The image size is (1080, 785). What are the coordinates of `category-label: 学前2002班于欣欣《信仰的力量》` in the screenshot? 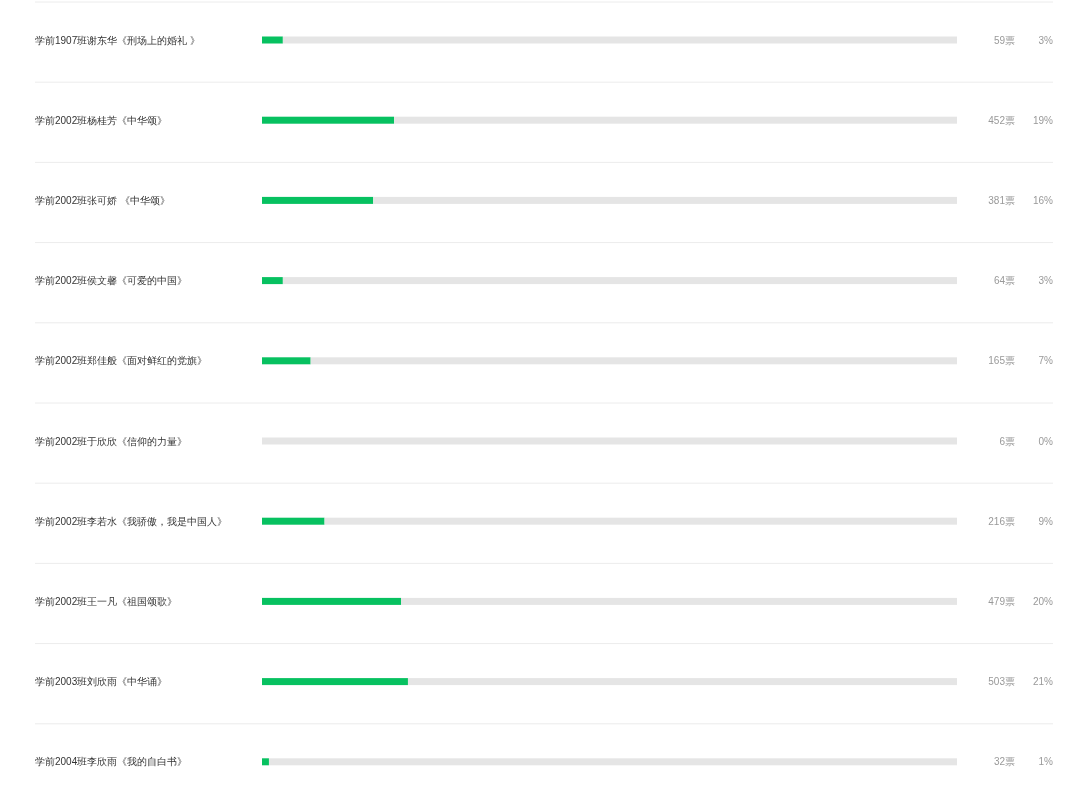 It's located at (111, 441).